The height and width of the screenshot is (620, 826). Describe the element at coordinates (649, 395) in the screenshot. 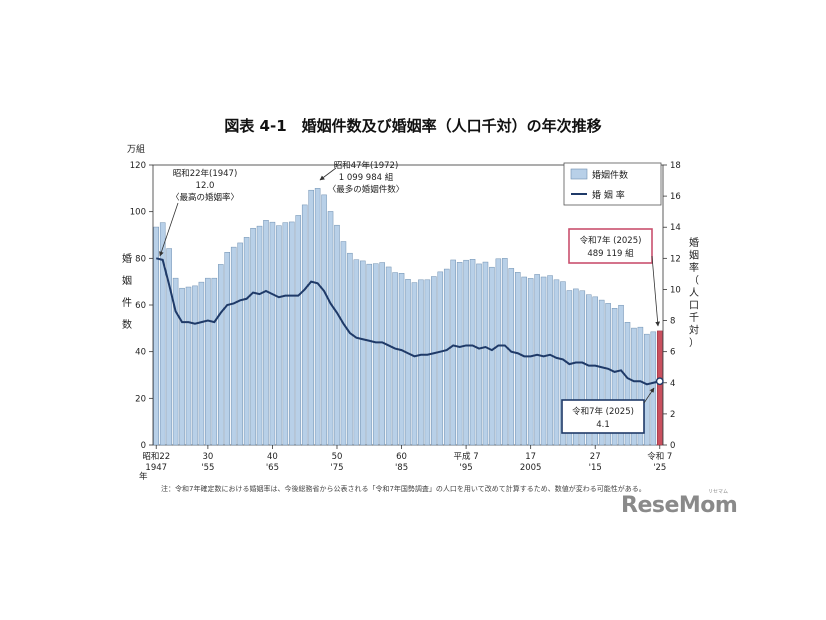

I see `annotation-latest-rate-arrow` at that location.